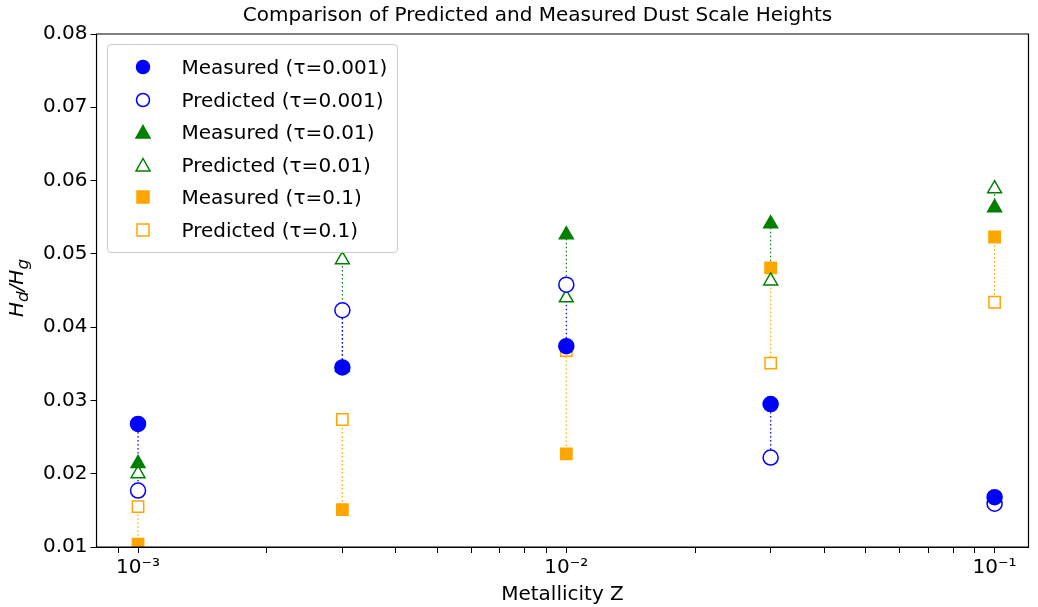 This screenshot has width=1038, height=607. What do you see at coordinates (65, 178) in the screenshot?
I see `y-tick-label: 0.06` at bounding box center [65, 178].